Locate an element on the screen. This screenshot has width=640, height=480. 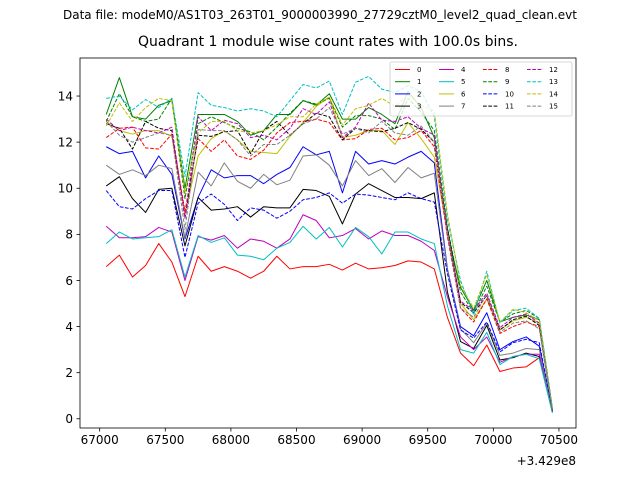
y-tick-label: 0 is located at coordinates (69, 419).